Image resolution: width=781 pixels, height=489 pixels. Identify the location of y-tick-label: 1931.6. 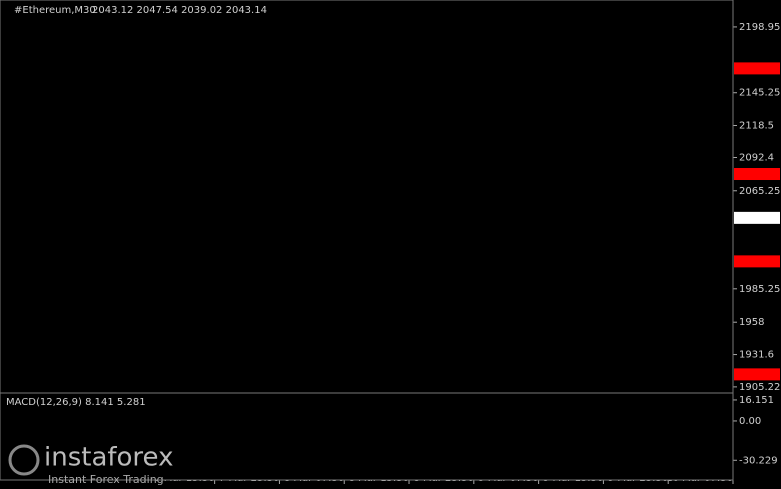
(756, 355).